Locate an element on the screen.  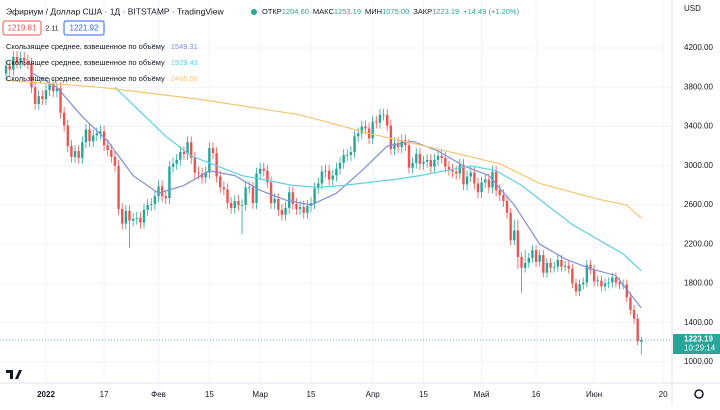
legend-value: 1929.43 is located at coordinates (184, 62).